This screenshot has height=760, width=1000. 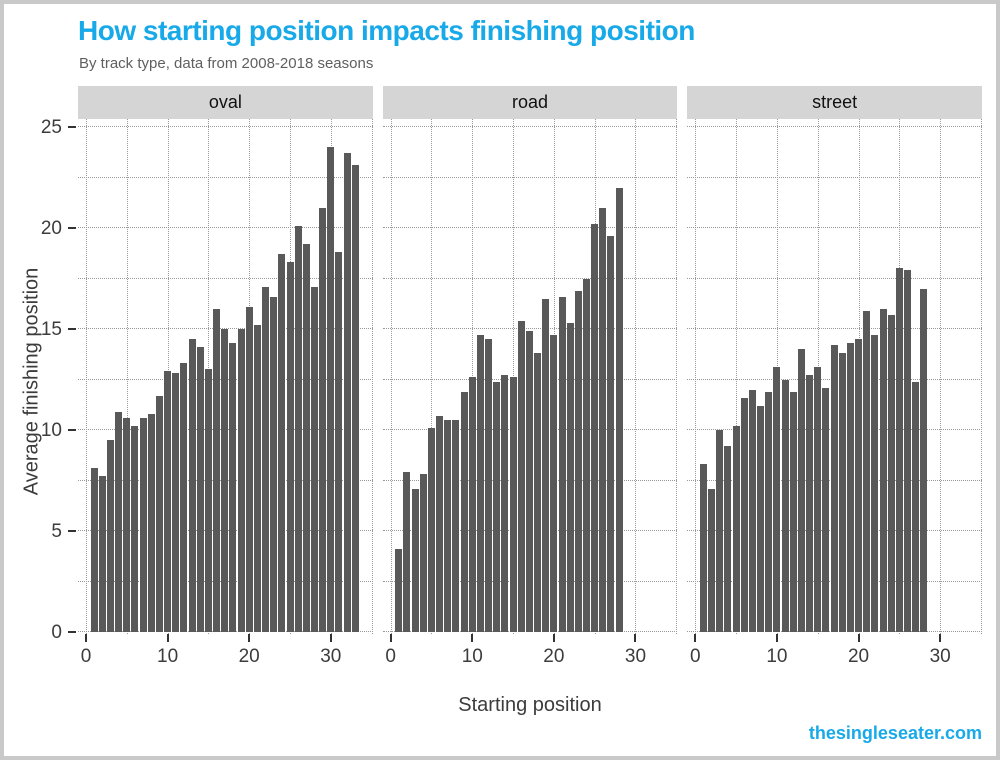 I want to click on x-tick-label: 20, so click(x=249, y=656).